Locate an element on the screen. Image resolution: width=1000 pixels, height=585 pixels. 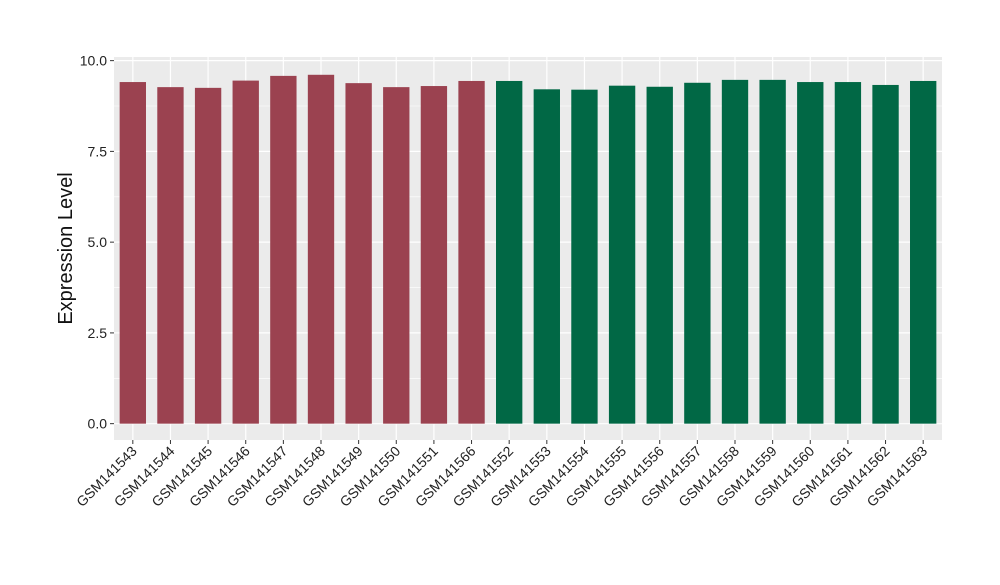
bar-GSM141562 is located at coordinates (885, 254).